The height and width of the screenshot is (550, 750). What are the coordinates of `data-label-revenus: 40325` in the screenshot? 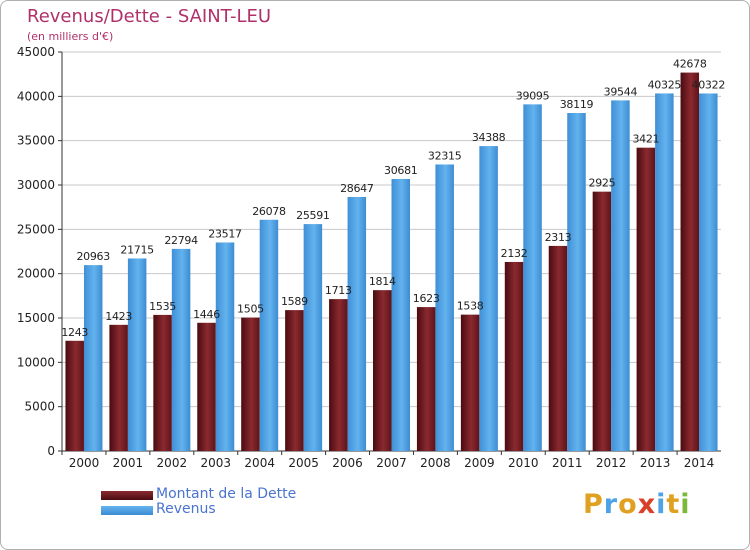 It's located at (665, 84).